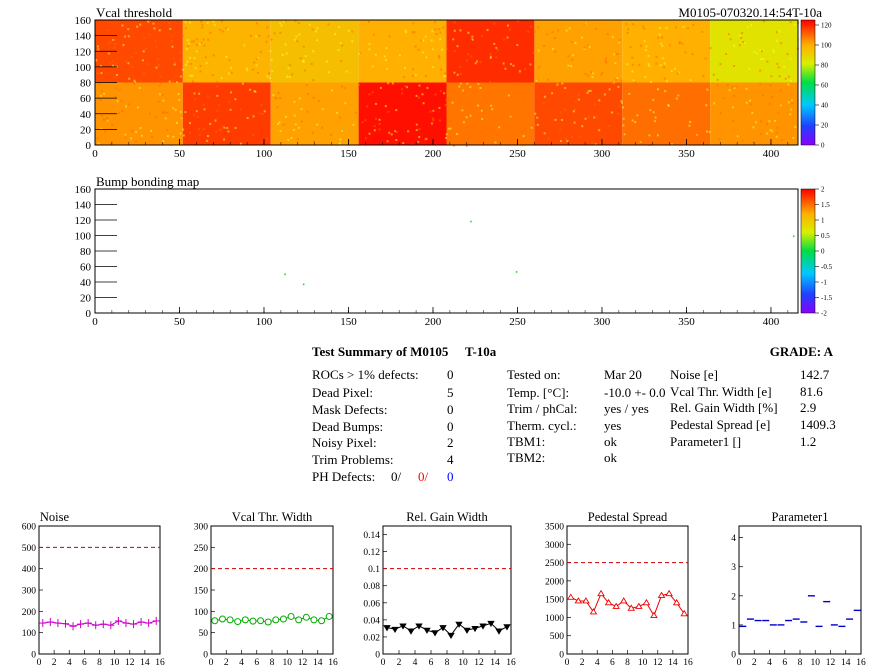  Describe the element at coordinates (557, 637) in the screenshot. I see `y-tick-label: 500` at that location.